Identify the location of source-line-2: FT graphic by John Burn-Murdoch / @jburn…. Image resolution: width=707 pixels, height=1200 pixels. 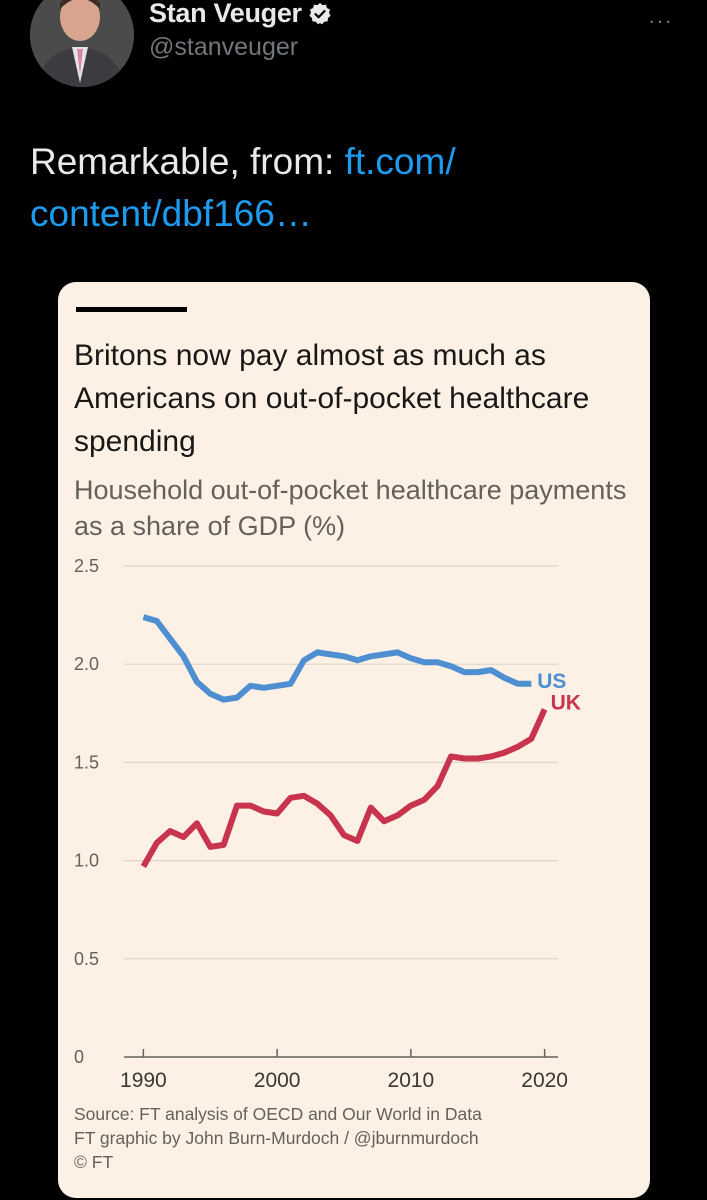
(276, 1138).